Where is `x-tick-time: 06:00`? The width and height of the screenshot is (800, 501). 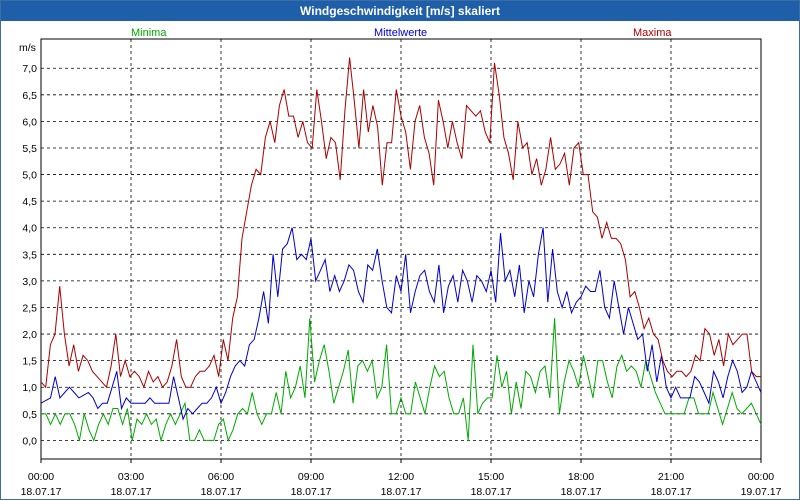
x-tick-time: 06:00 is located at coordinates (221, 477).